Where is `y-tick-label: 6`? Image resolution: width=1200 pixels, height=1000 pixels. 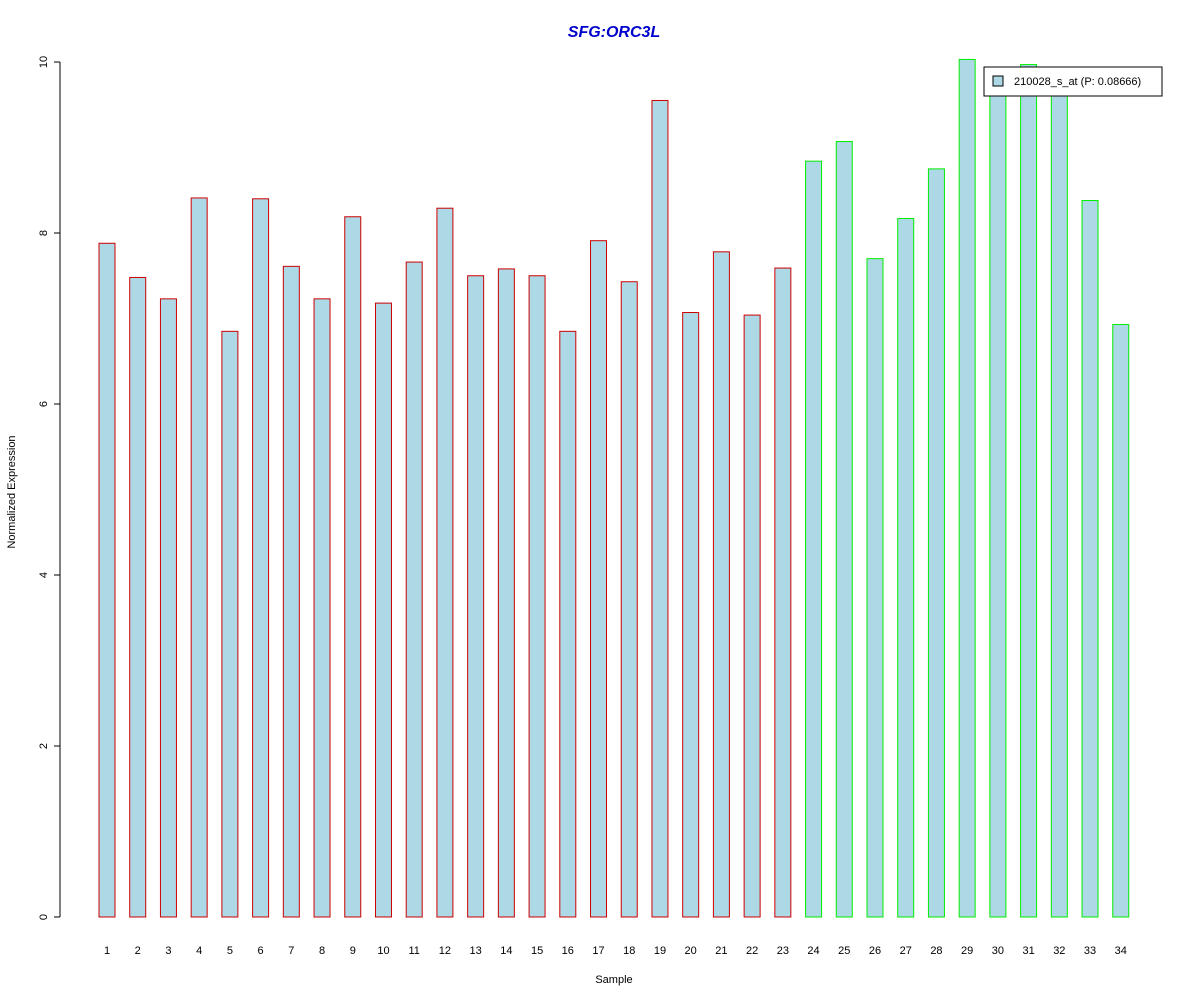 y-tick-label: 6 is located at coordinates (44, 404).